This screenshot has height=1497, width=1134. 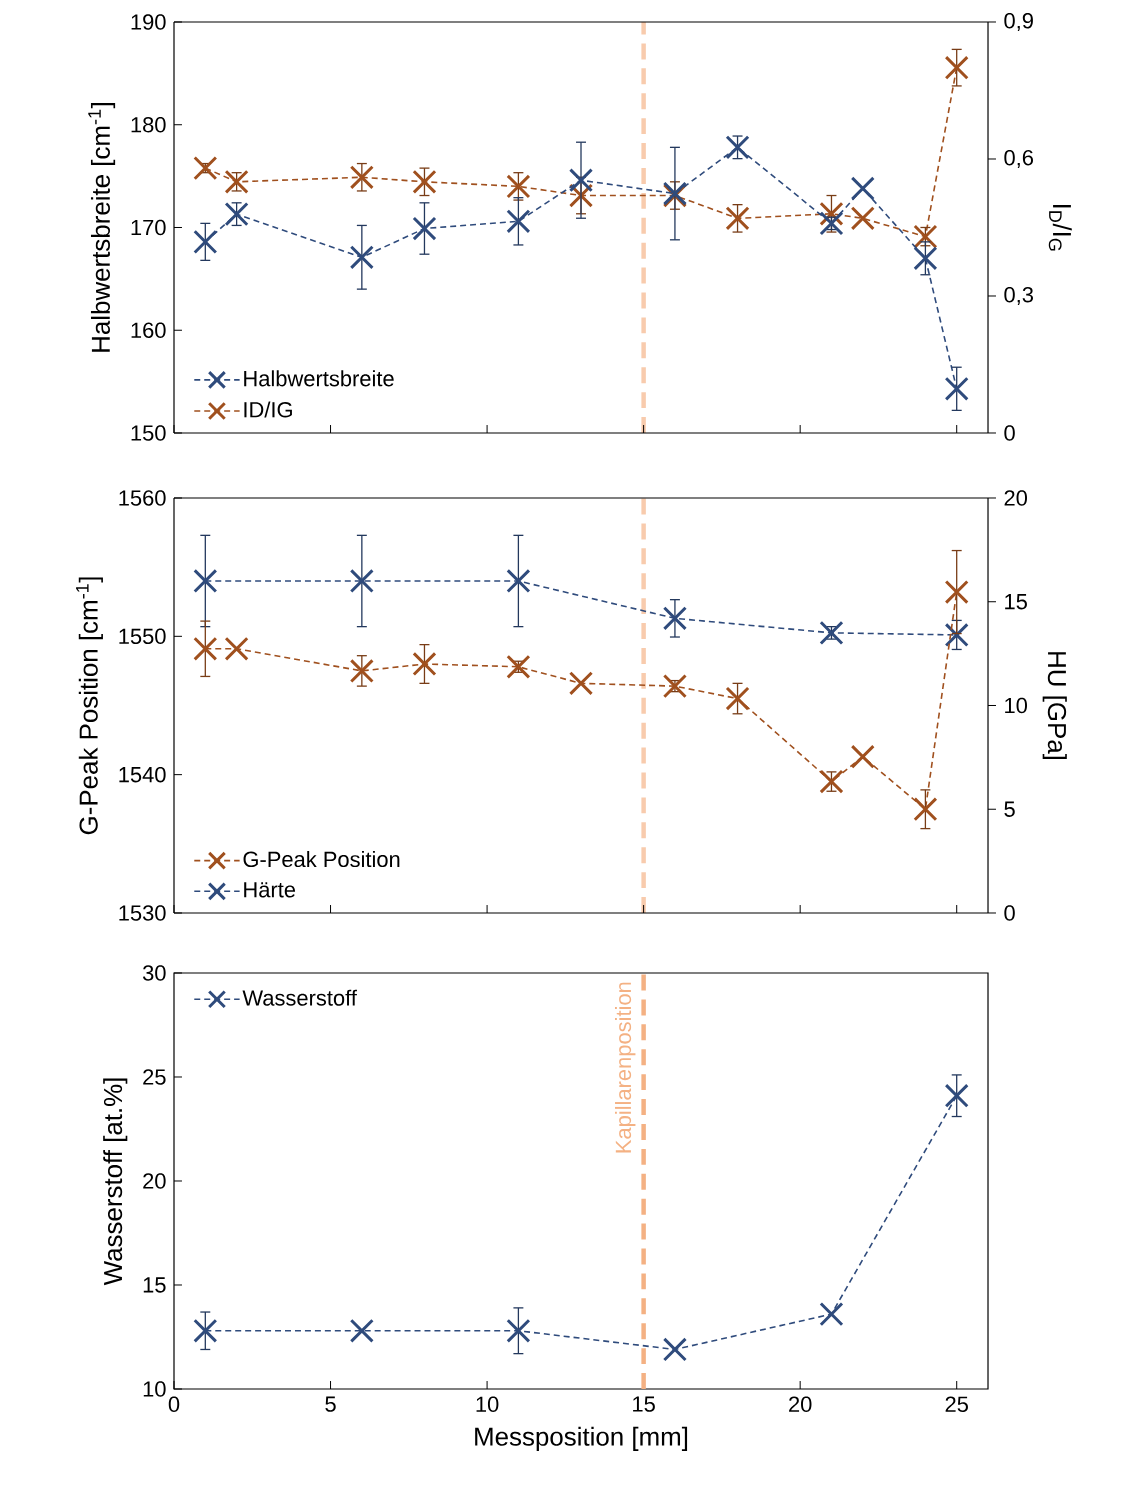 I want to click on y2-axis-title: HU [GPa], so click(x=1054, y=706).